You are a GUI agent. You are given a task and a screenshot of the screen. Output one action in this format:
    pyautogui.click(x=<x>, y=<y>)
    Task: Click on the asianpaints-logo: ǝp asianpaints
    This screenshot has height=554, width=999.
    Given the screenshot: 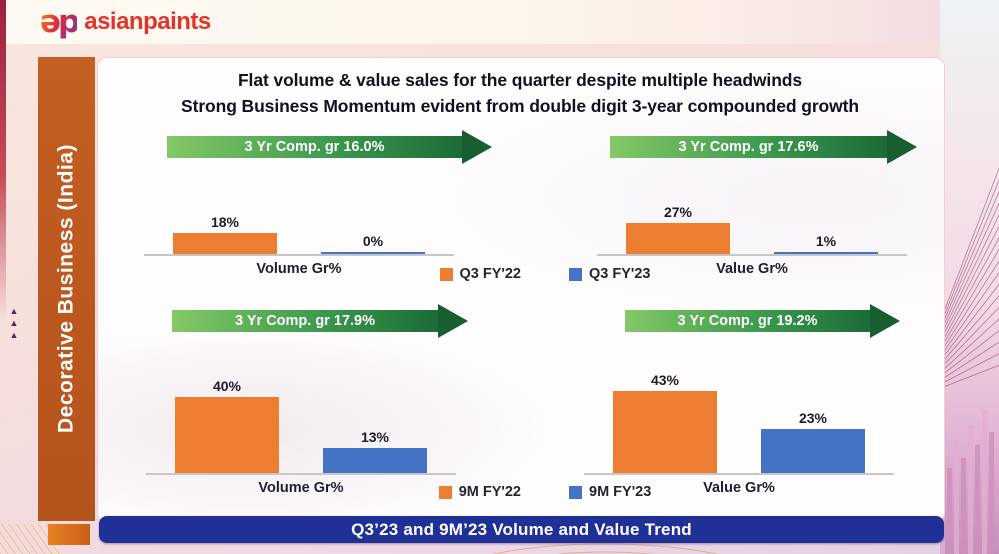 What is the action you would take?
    pyautogui.click(x=125, y=22)
    